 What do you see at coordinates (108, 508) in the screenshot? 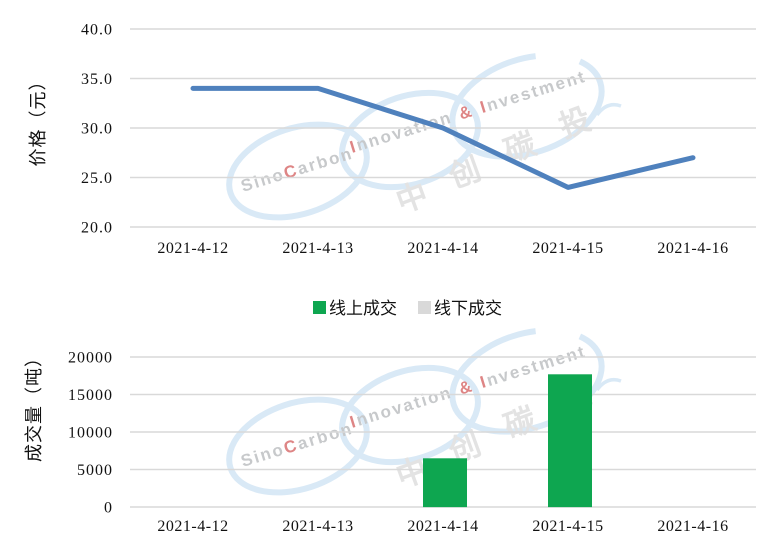
I see `y-tick-label: 0` at bounding box center [108, 508].